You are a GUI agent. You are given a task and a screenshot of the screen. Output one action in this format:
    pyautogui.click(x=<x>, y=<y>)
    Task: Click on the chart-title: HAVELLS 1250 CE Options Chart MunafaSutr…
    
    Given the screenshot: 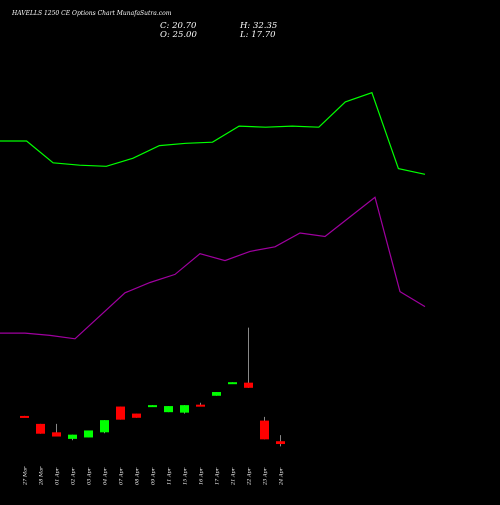 What is the action you would take?
    pyautogui.click(x=91, y=13)
    